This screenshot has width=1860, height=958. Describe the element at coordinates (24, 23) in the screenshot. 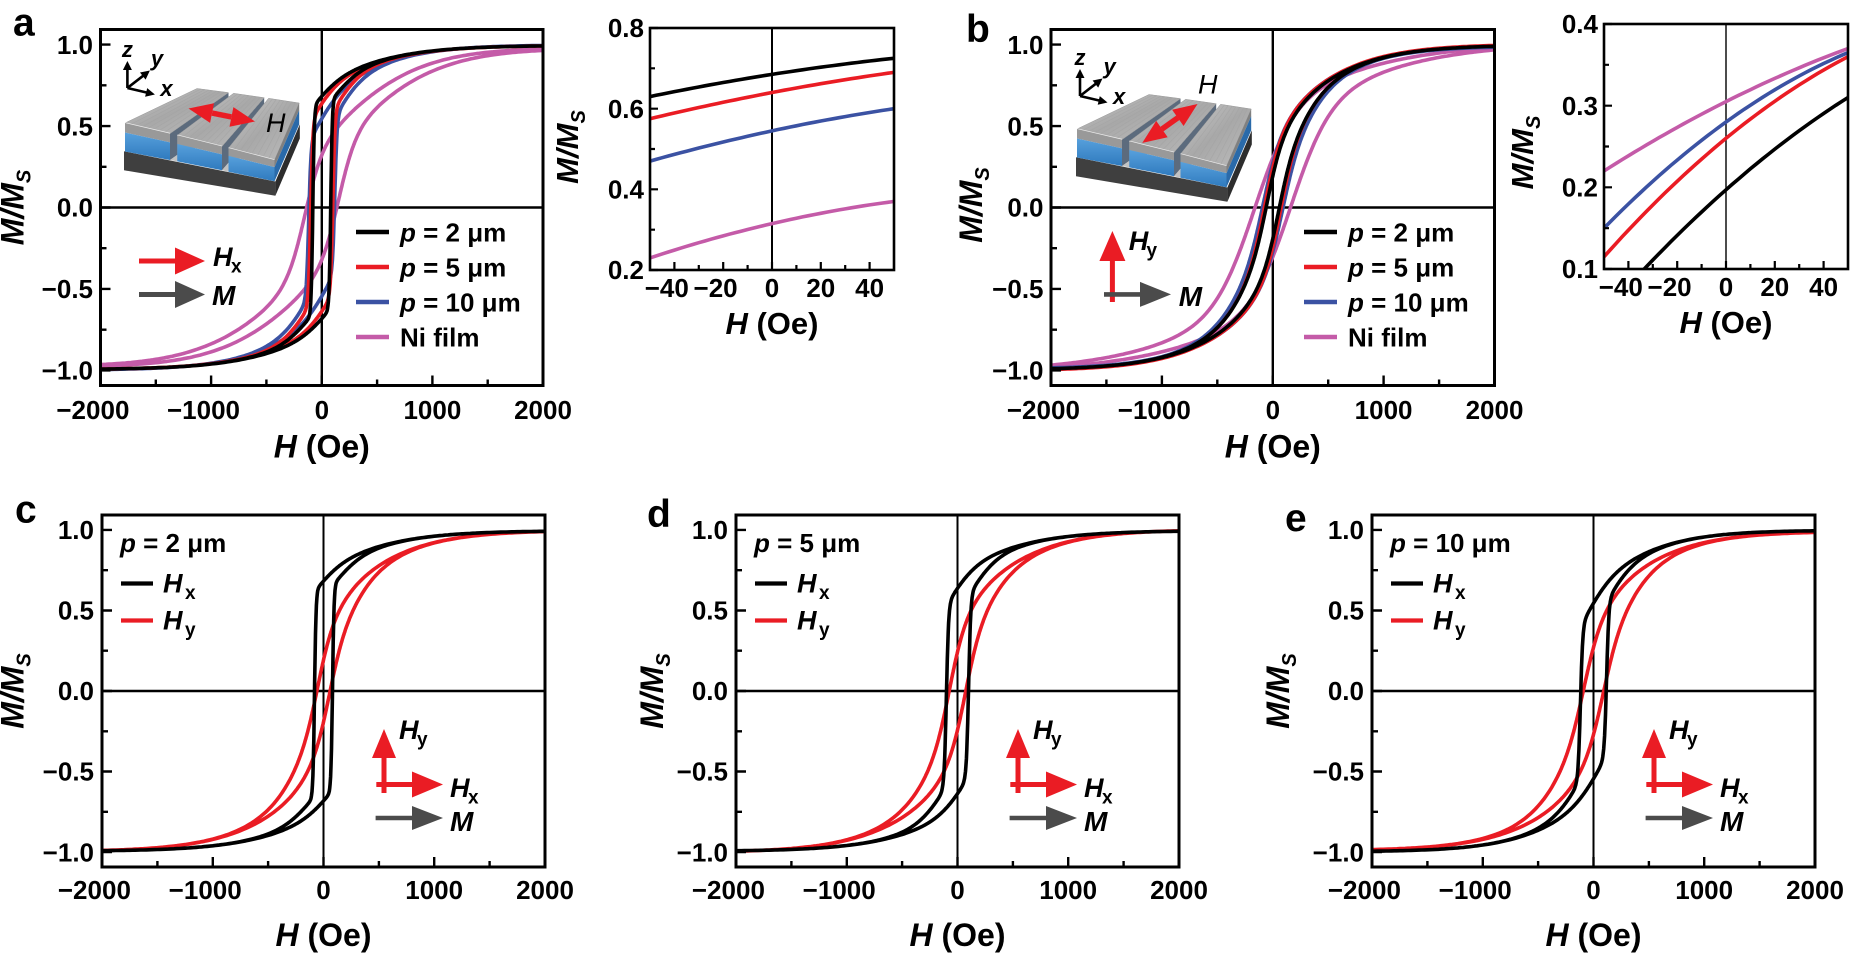

I see `svg-text: a` at that location.